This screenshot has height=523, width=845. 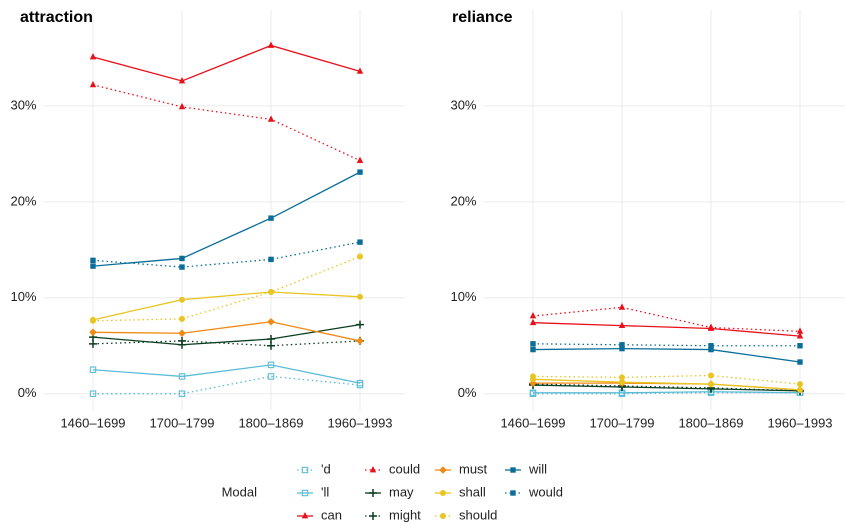 What do you see at coordinates (545, 491) in the screenshot?
I see `legend-label: would` at bounding box center [545, 491].